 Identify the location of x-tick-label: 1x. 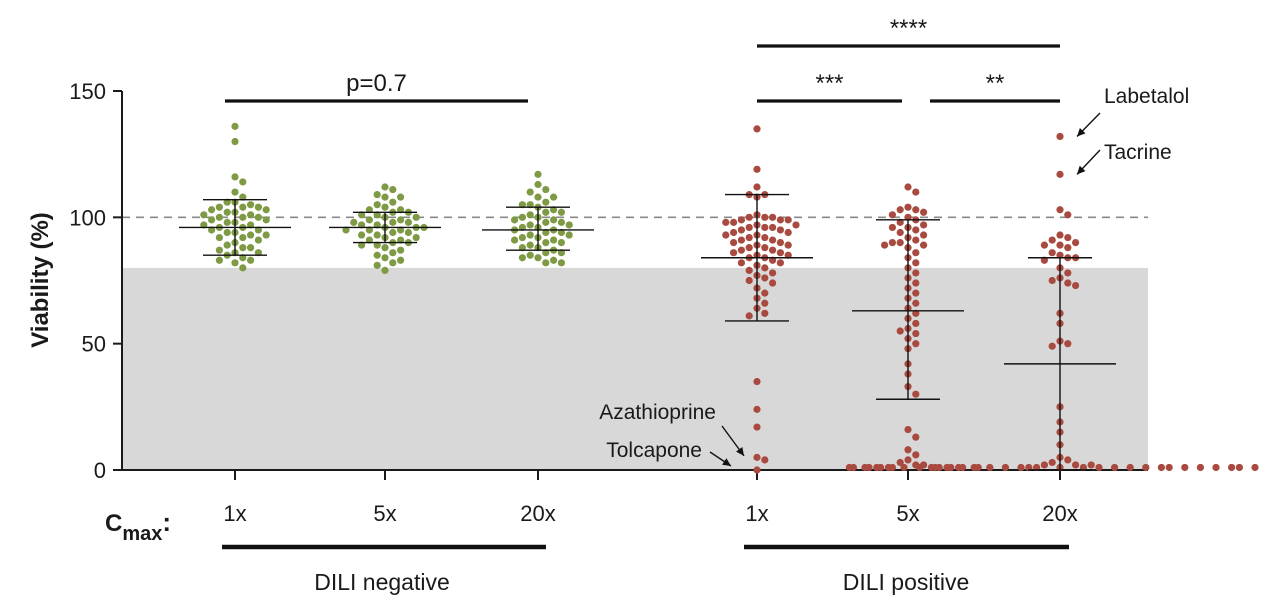
(756, 513).